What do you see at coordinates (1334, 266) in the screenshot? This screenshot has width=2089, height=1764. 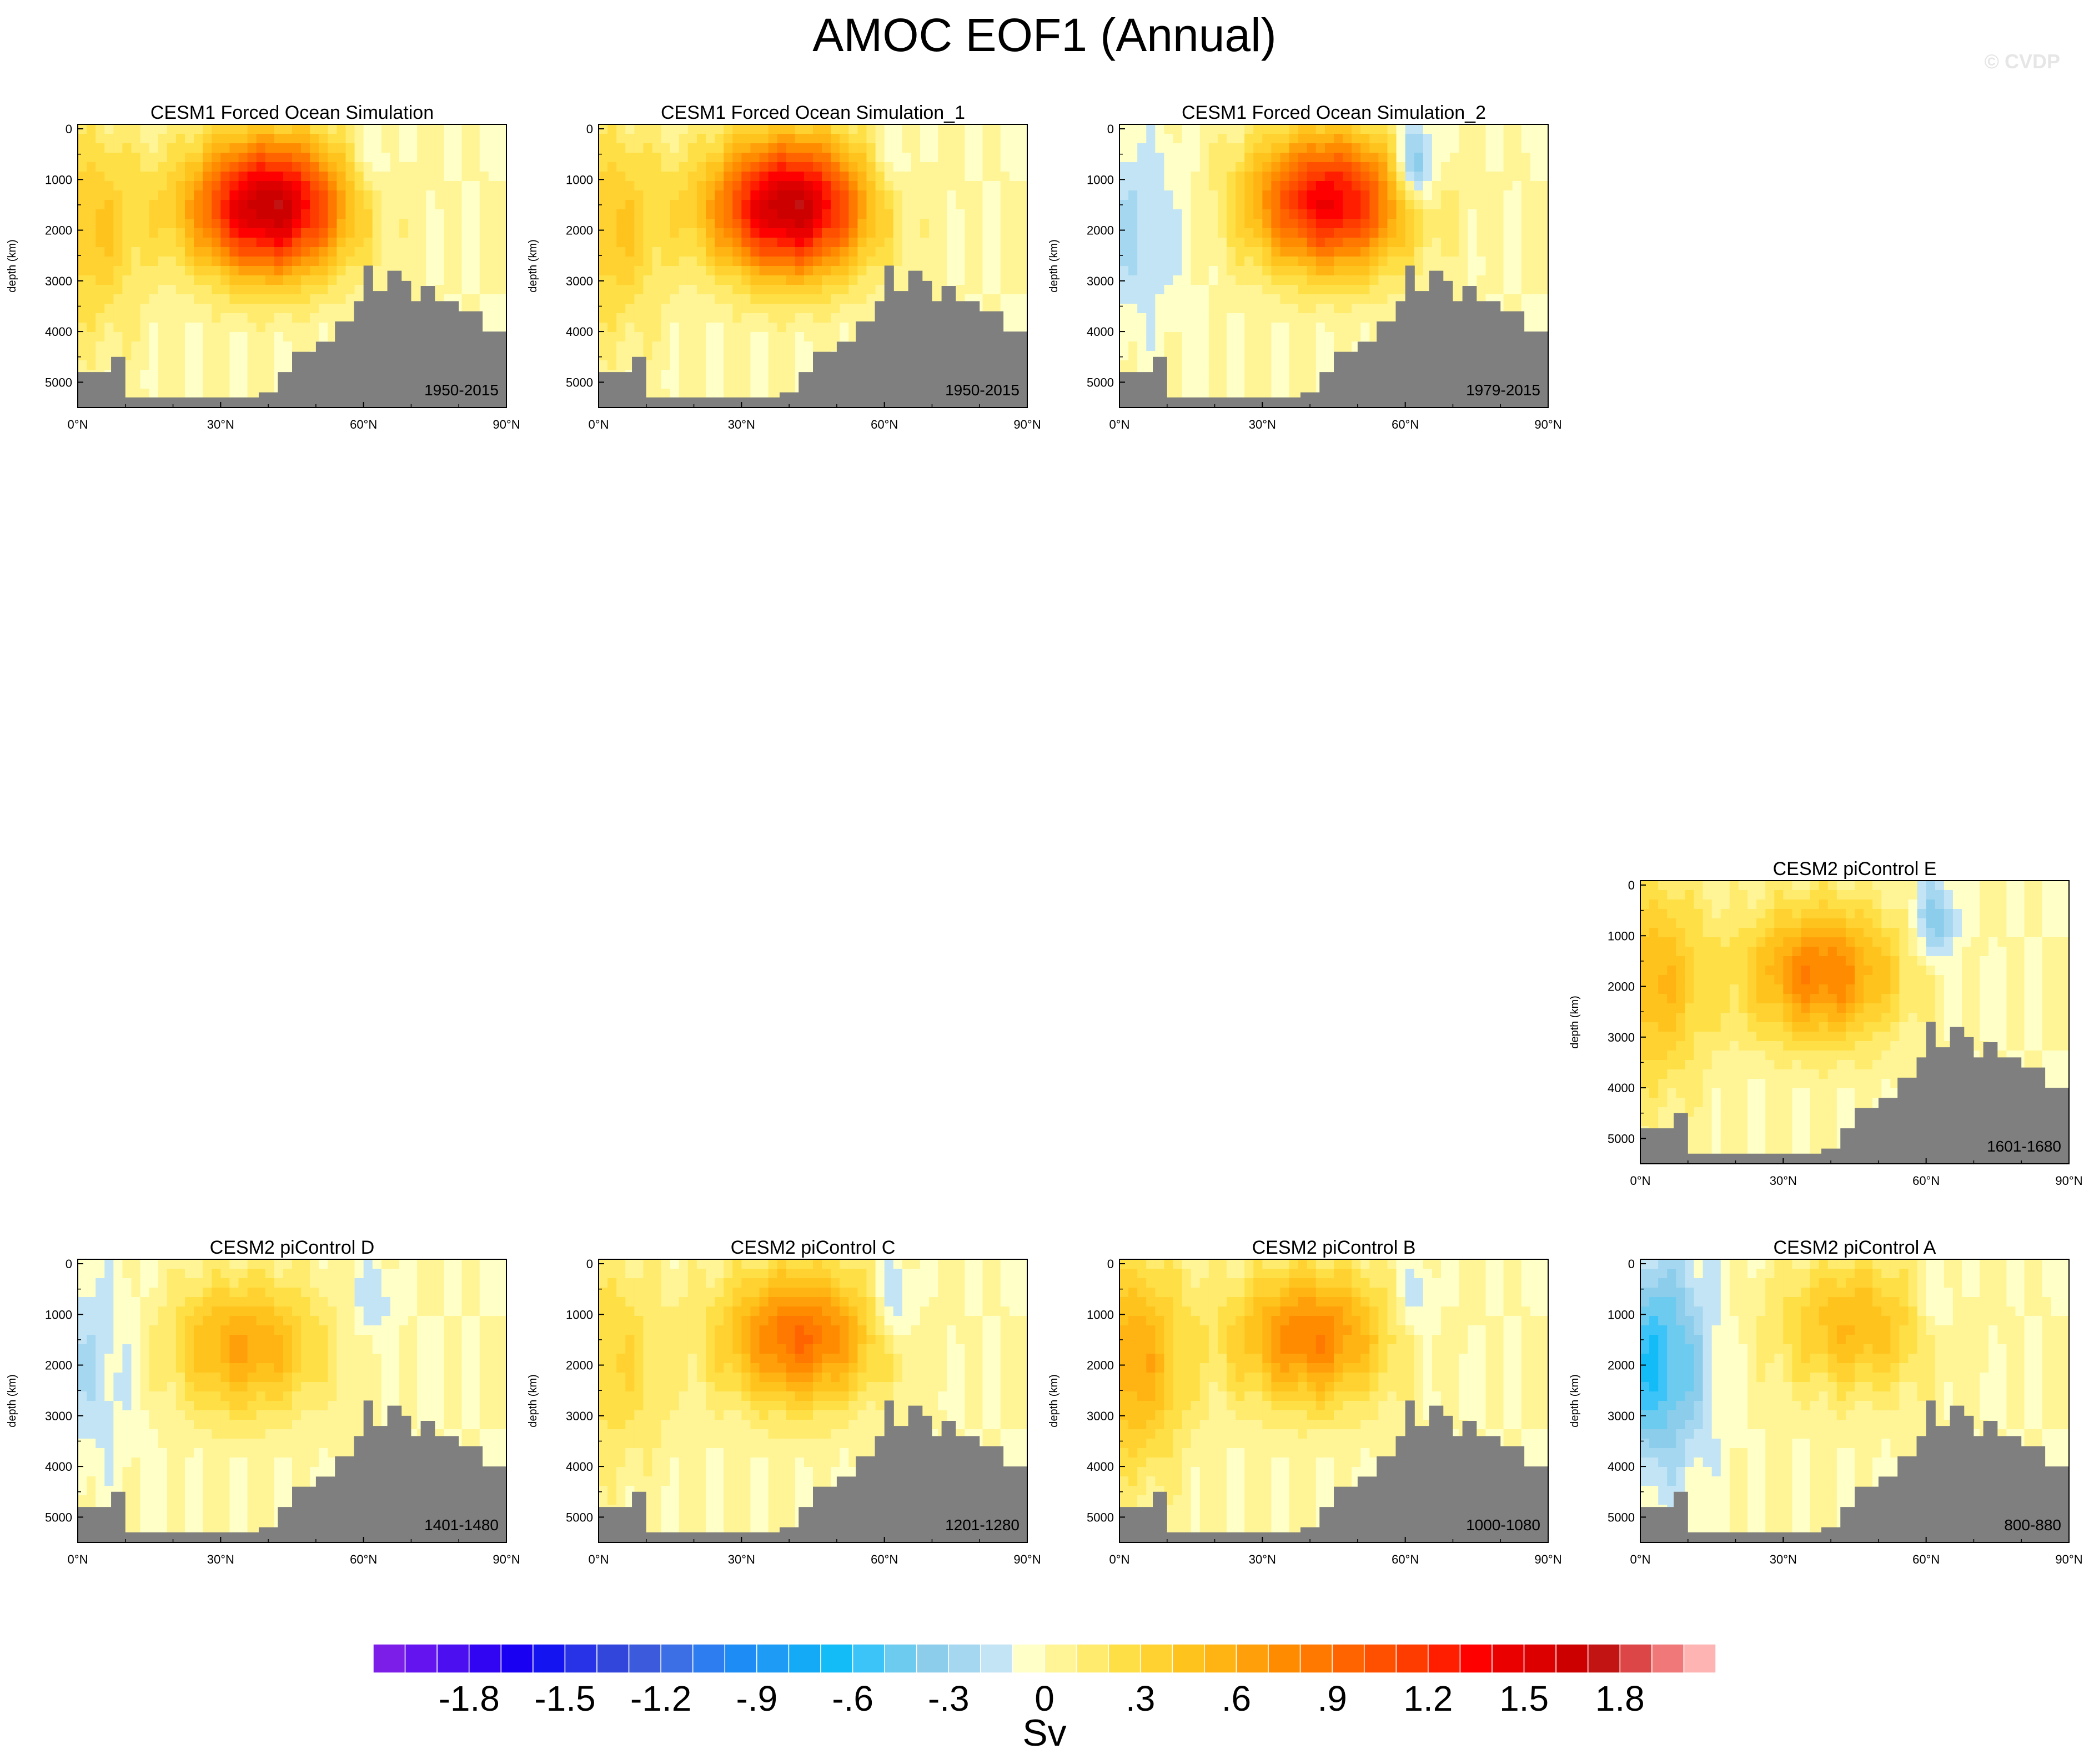 I see `plot-frame` at bounding box center [1334, 266].